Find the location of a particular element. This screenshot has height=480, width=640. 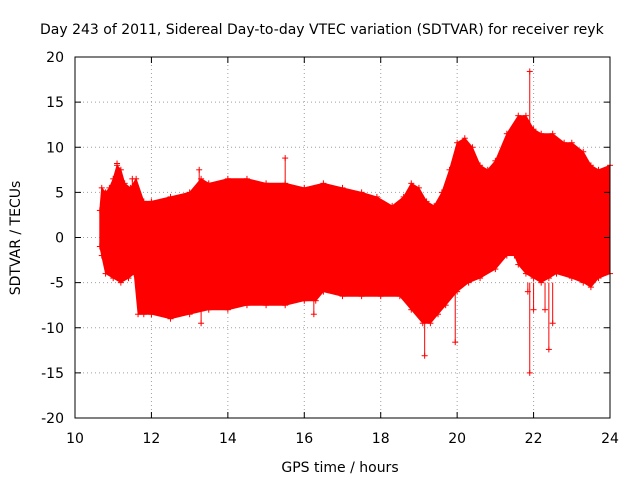

y-tick-label: -20 is located at coordinates (52, 419).